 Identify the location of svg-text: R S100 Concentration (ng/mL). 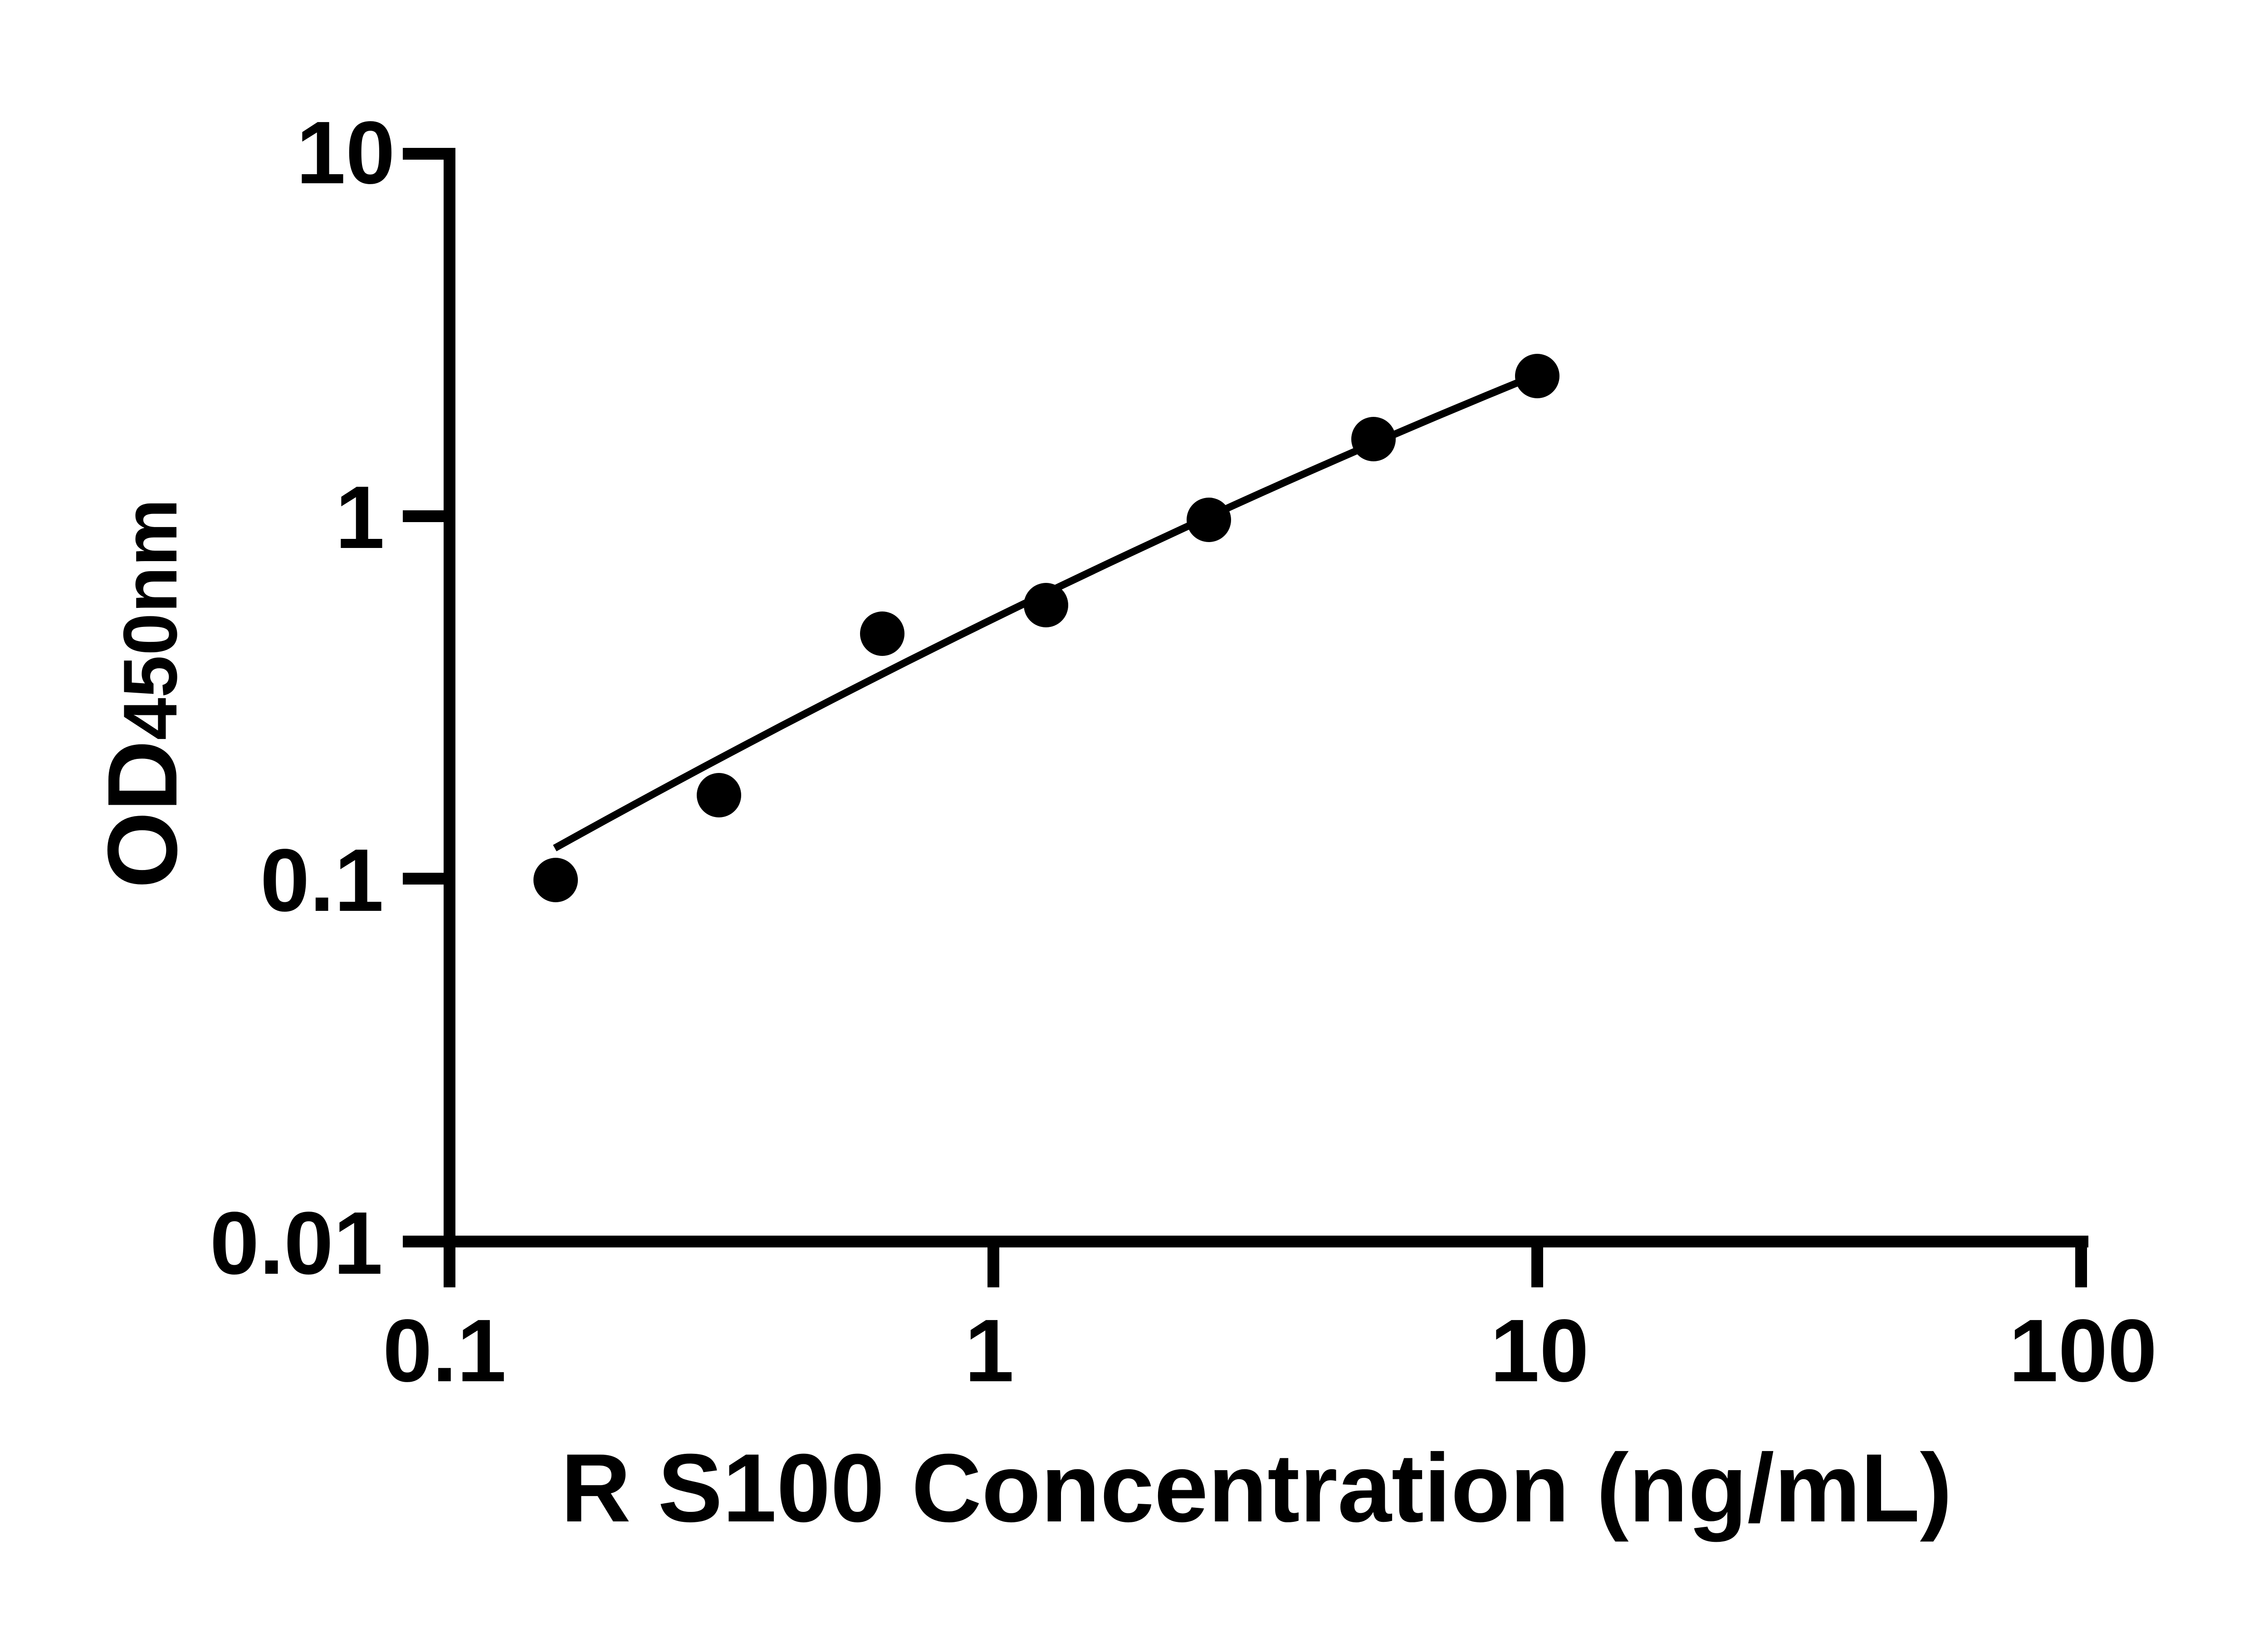
(1256, 1488).